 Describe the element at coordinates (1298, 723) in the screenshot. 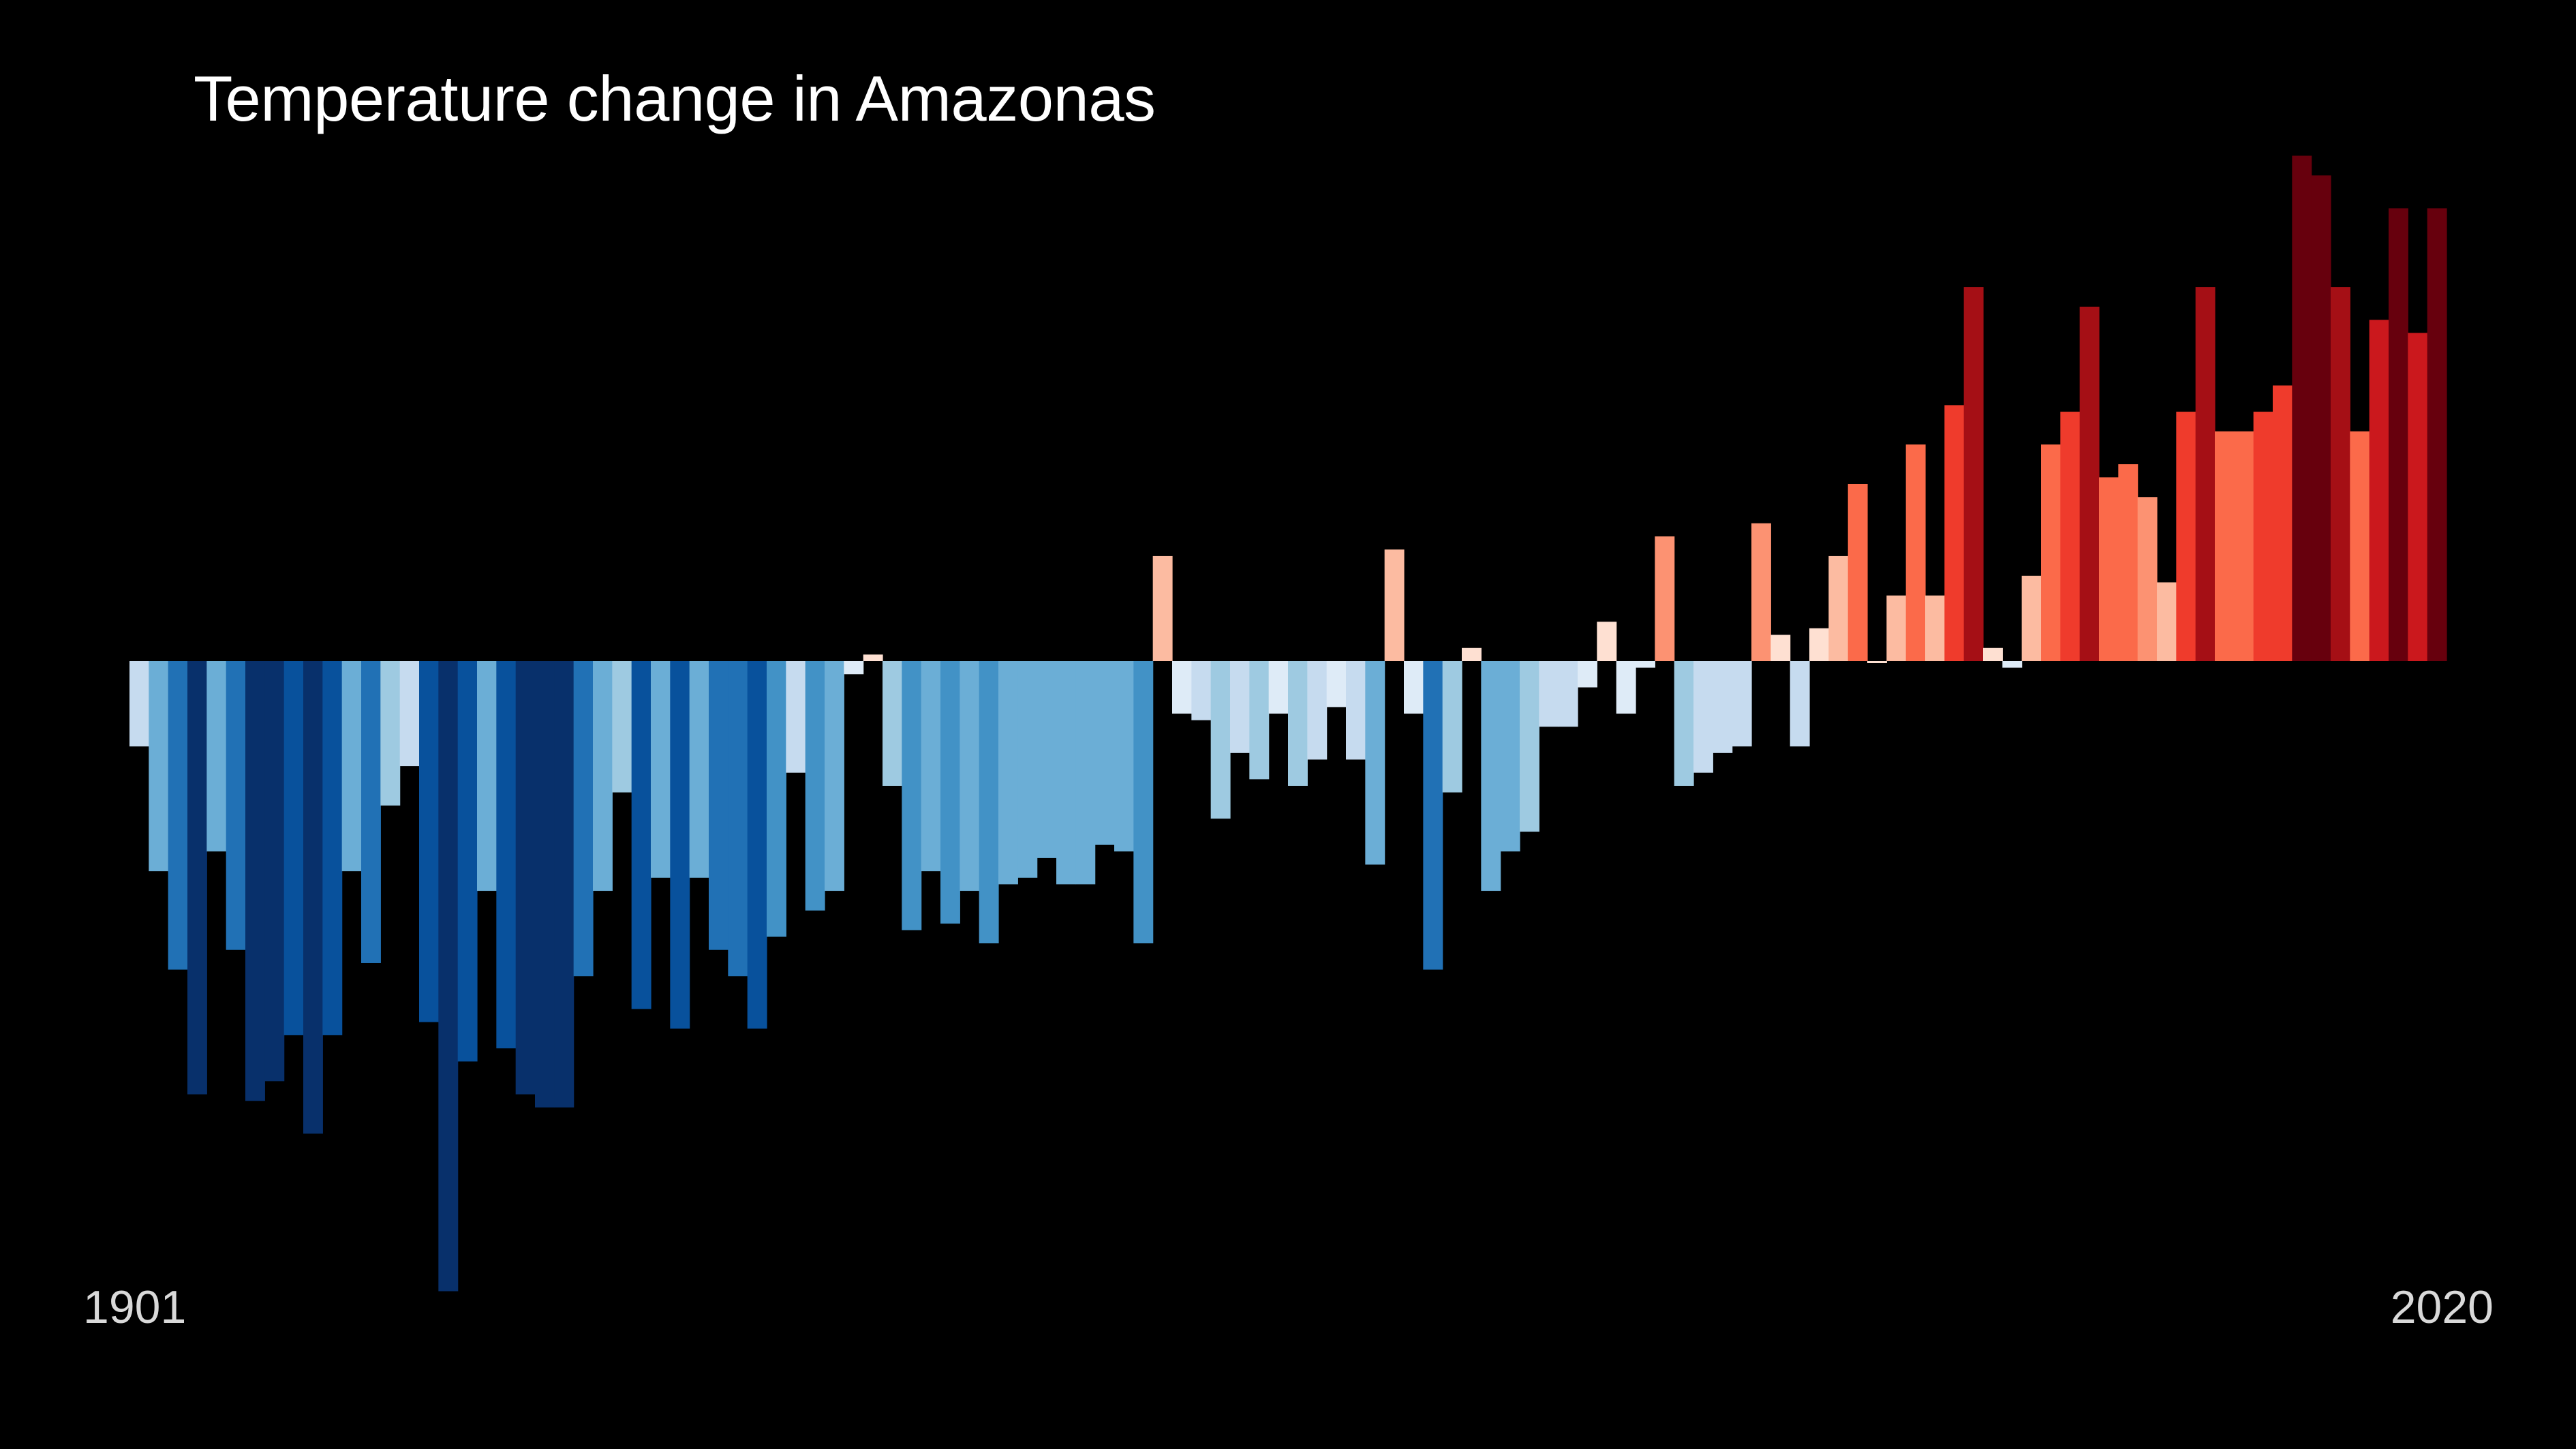

I see `bar-1961` at that location.